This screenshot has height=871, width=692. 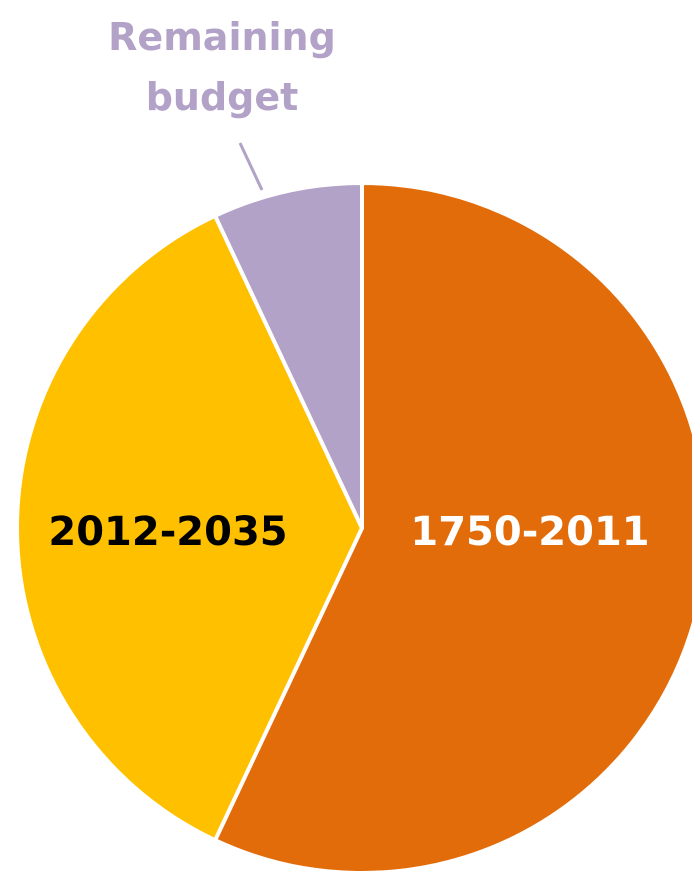 What do you see at coordinates (529, 532) in the screenshot?
I see `slice-label-1750-2011: 1750-2011` at bounding box center [529, 532].